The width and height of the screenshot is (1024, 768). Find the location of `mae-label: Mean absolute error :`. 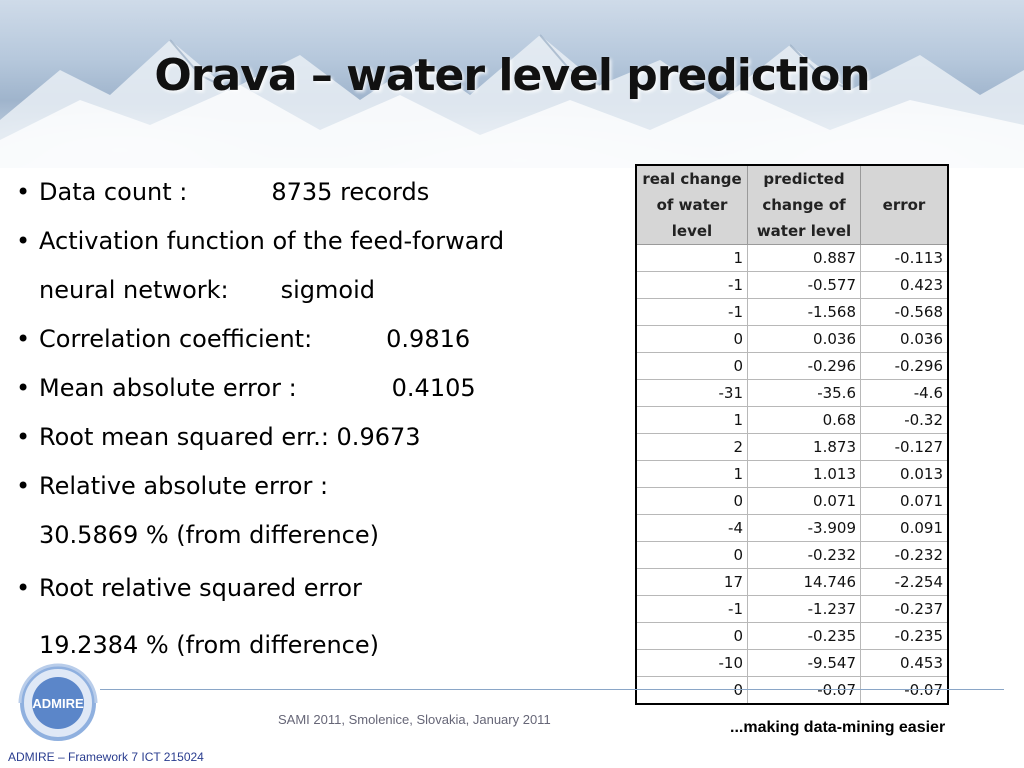

mae-label: Mean absolute error : is located at coordinates (168, 388).